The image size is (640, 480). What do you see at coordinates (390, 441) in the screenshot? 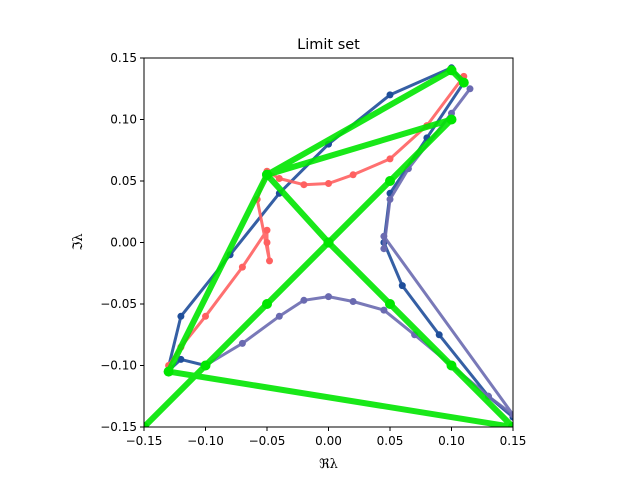
I see `x-tick-label: 0.05` at bounding box center [390, 441].